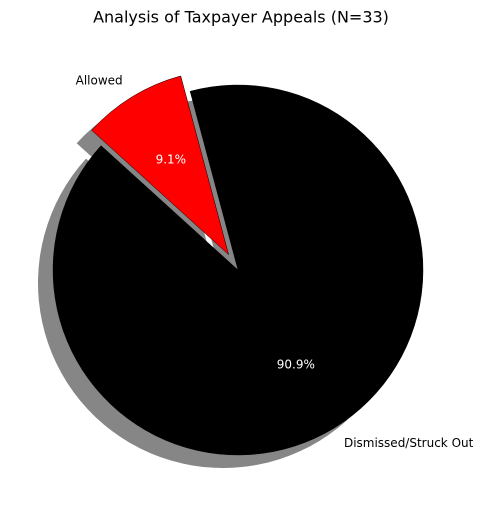  Describe the element at coordinates (409, 443) in the screenshot. I see `slice-label: Dismissed/Struck Out` at that location.